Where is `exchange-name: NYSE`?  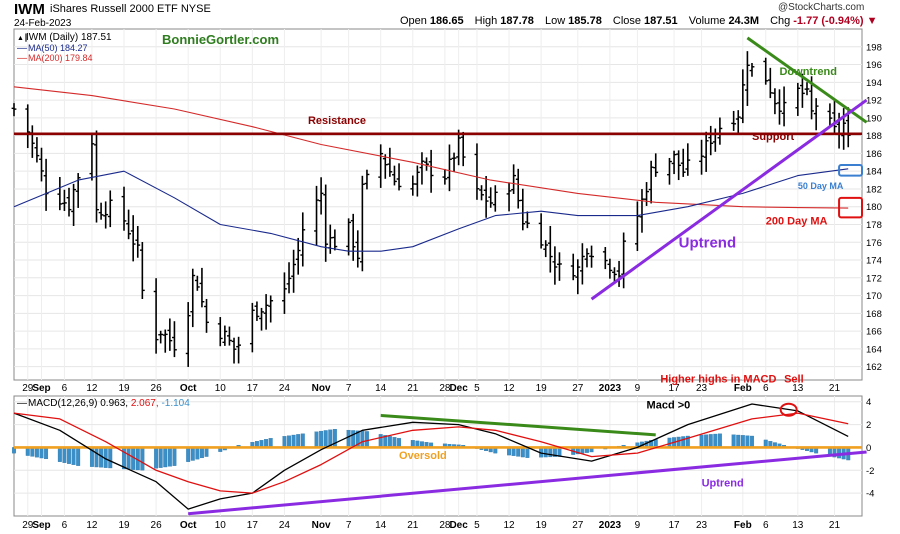
exchange-name: NYSE is located at coordinates (195, 9).